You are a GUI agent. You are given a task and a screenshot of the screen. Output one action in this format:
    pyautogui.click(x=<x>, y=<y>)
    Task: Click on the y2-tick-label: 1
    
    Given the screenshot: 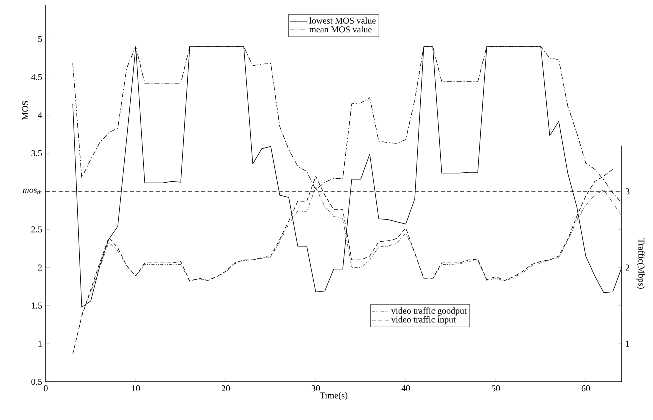 What is the action you would take?
    pyautogui.click(x=628, y=343)
    